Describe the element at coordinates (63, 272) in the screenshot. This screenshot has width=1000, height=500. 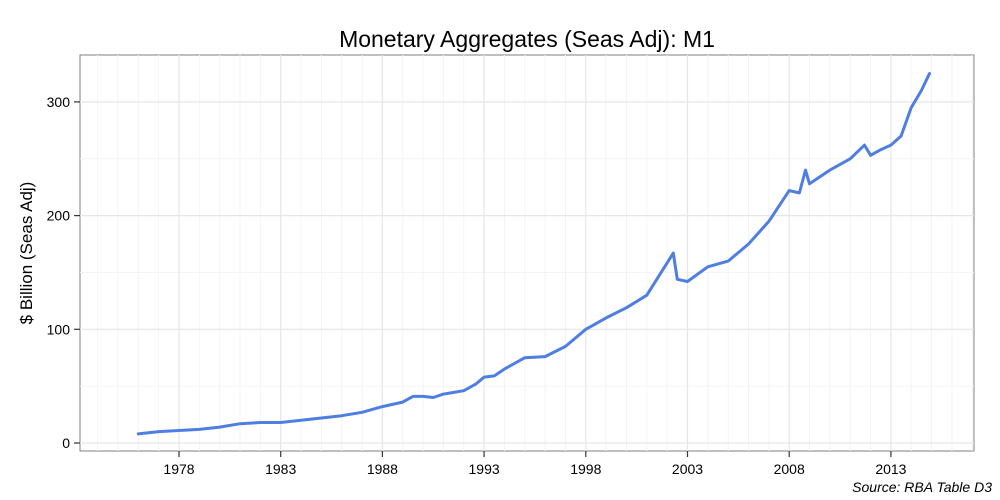
I see `y-axis: 0 100 200 300` at that location.